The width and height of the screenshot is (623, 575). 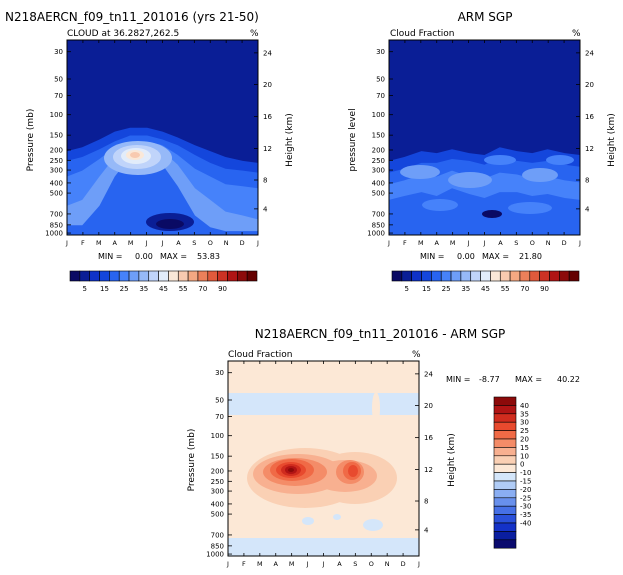 I want to click on panel-obs-ylabel: pressure level, so click(x=353, y=139).